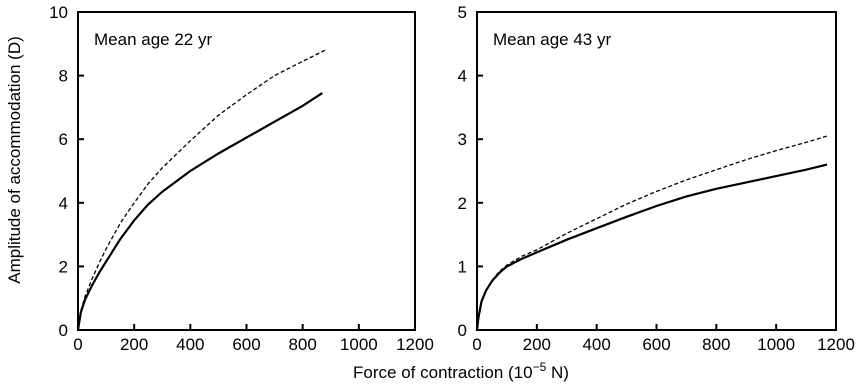 The height and width of the screenshot is (386, 862). What do you see at coordinates (462, 139) in the screenshot?
I see `y-tick-label: 3` at bounding box center [462, 139].